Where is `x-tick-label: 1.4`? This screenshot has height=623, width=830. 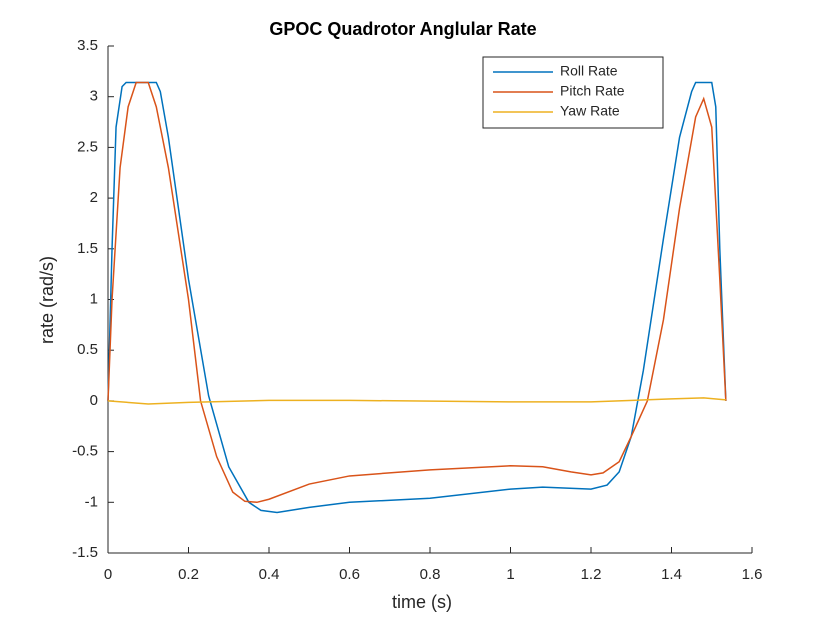
x-tick-label: 1.4 is located at coordinates (671, 574).